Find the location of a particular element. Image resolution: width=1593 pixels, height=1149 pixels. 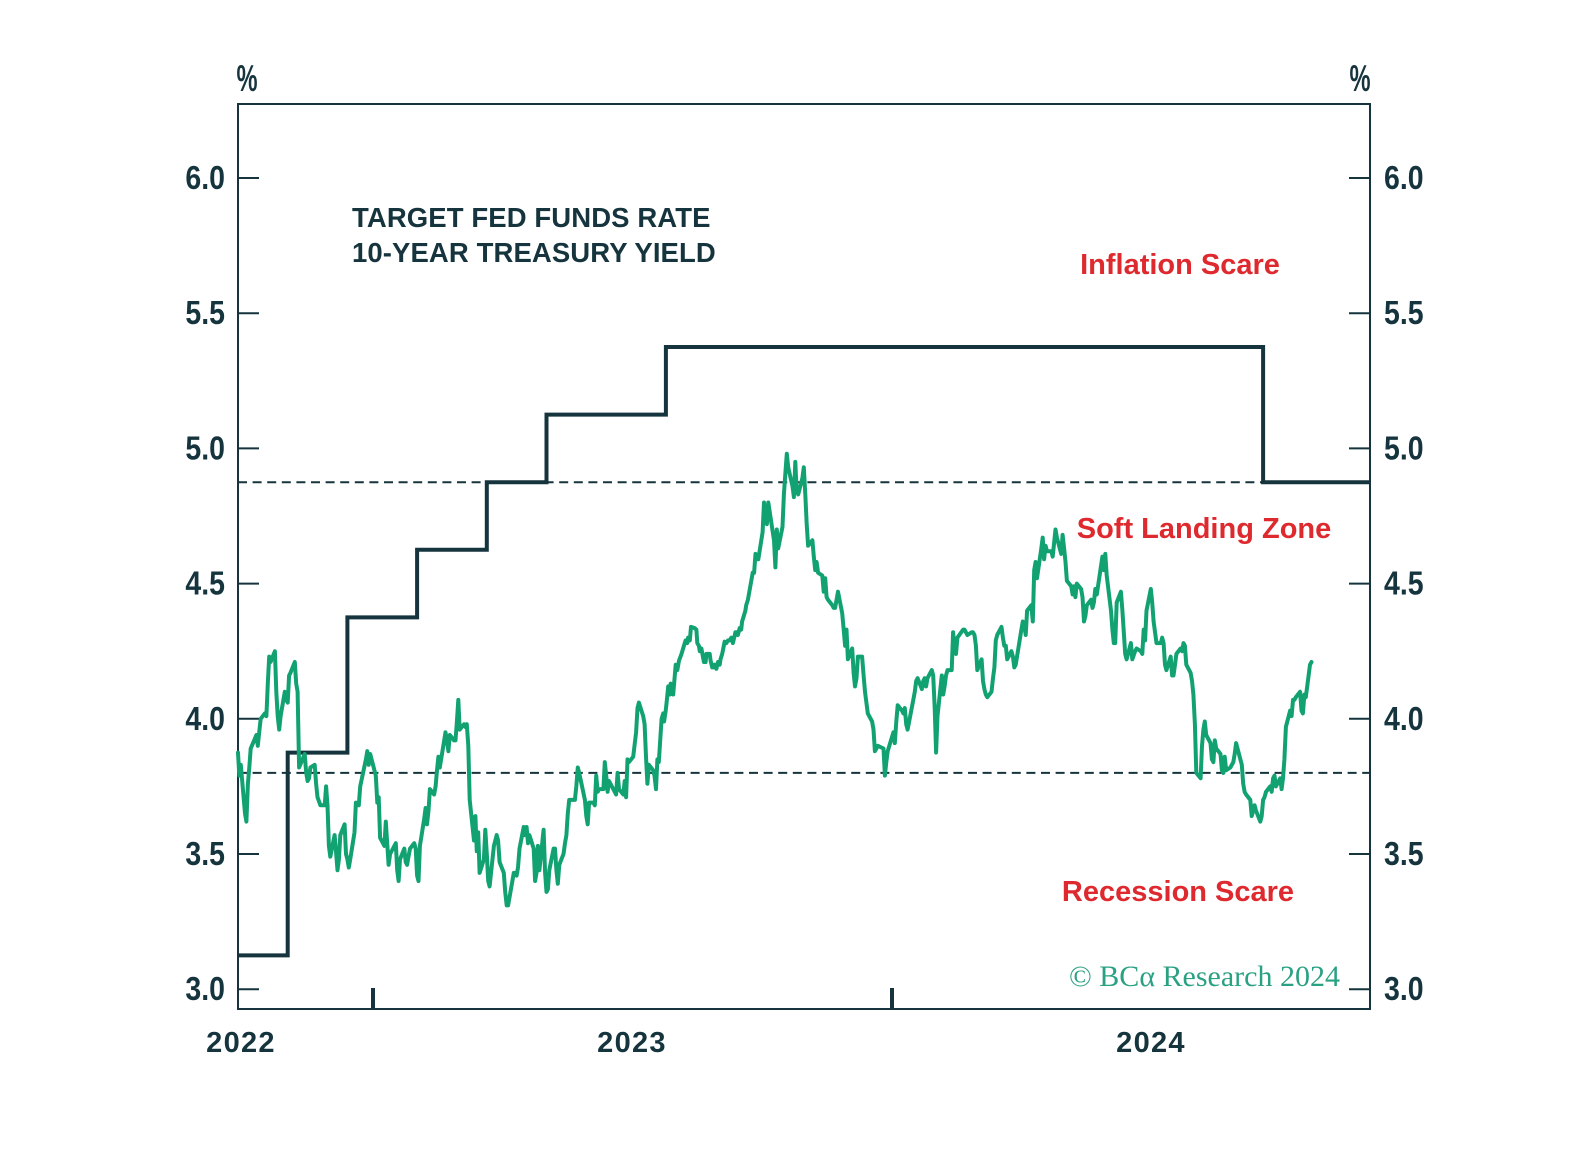

svg-text: 2022 is located at coordinates (241, 1043).